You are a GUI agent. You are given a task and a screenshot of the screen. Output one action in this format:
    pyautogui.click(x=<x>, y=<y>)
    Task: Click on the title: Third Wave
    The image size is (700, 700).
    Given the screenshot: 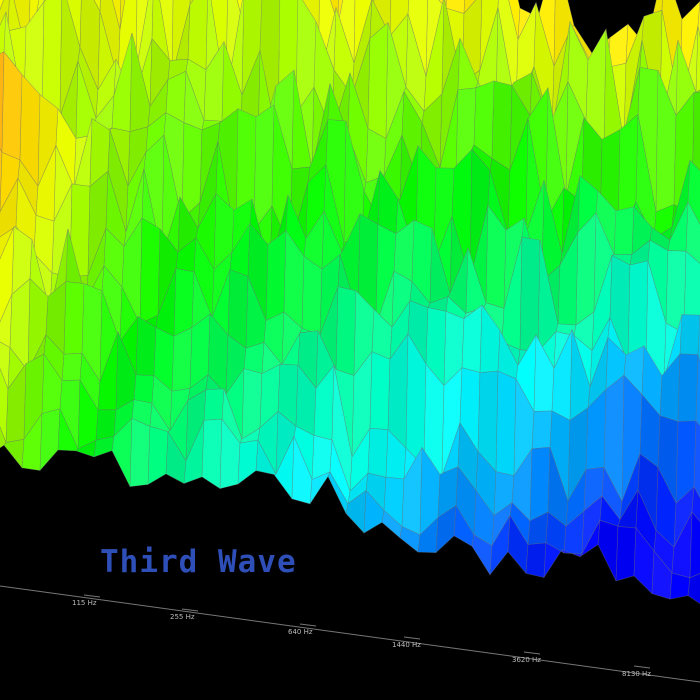 What is the action you would take?
    pyautogui.click(x=198, y=562)
    